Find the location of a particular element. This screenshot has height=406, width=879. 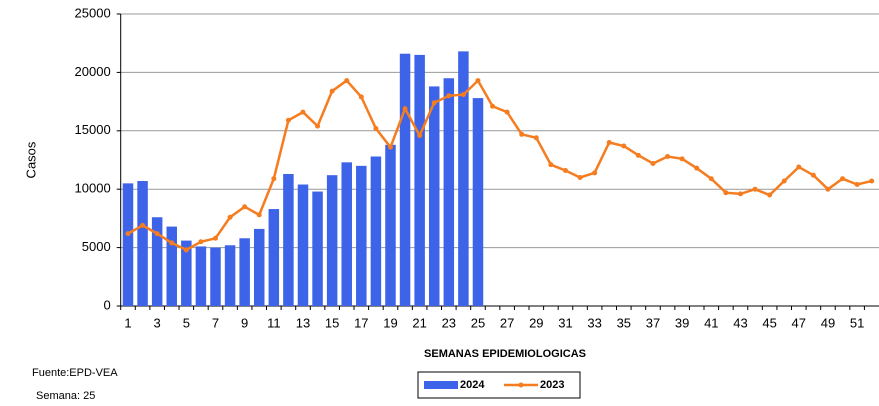

x-tick-label: 1 is located at coordinates (127, 322).